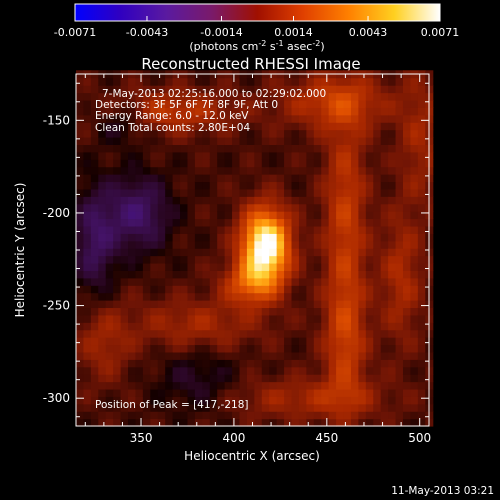 The height and width of the screenshot is (500, 500). Describe the element at coordinates (20, 250) in the screenshot. I see `y-axis-label: Heliocentric Y (arcsec)` at that location.